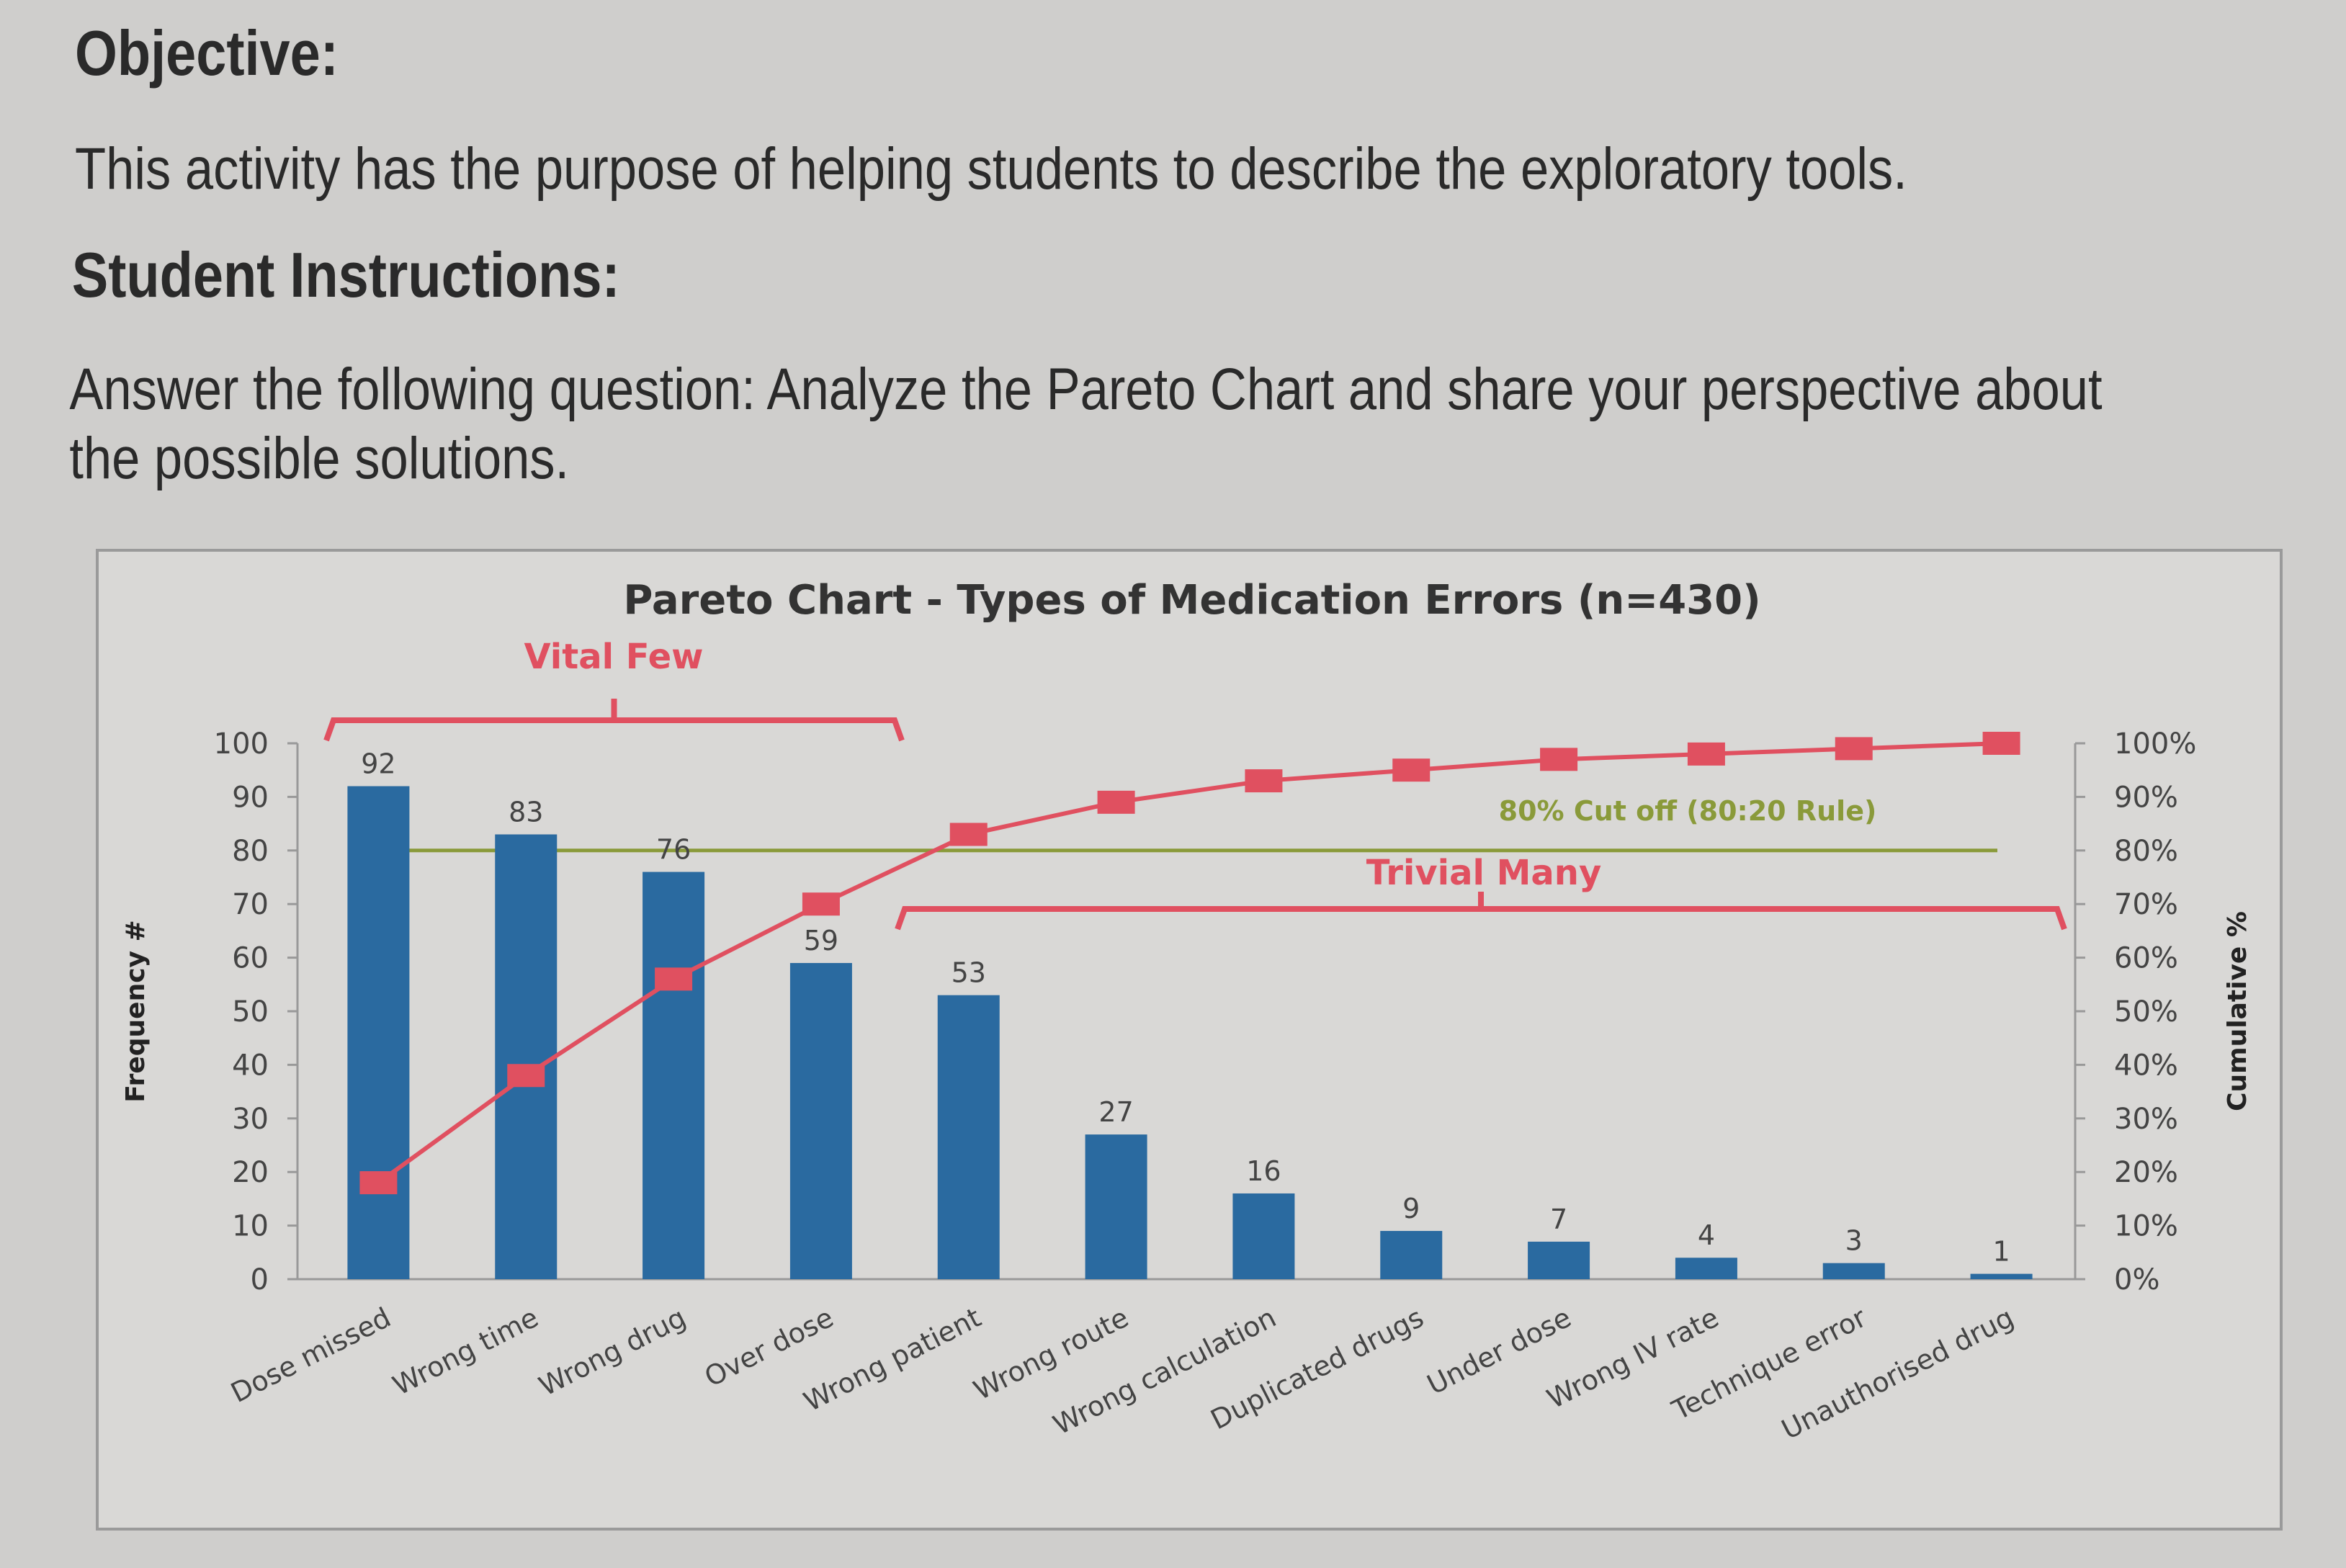  What do you see at coordinates (2146, 1172) in the screenshot?
I see `y2-tick-label: 20%` at bounding box center [2146, 1172].